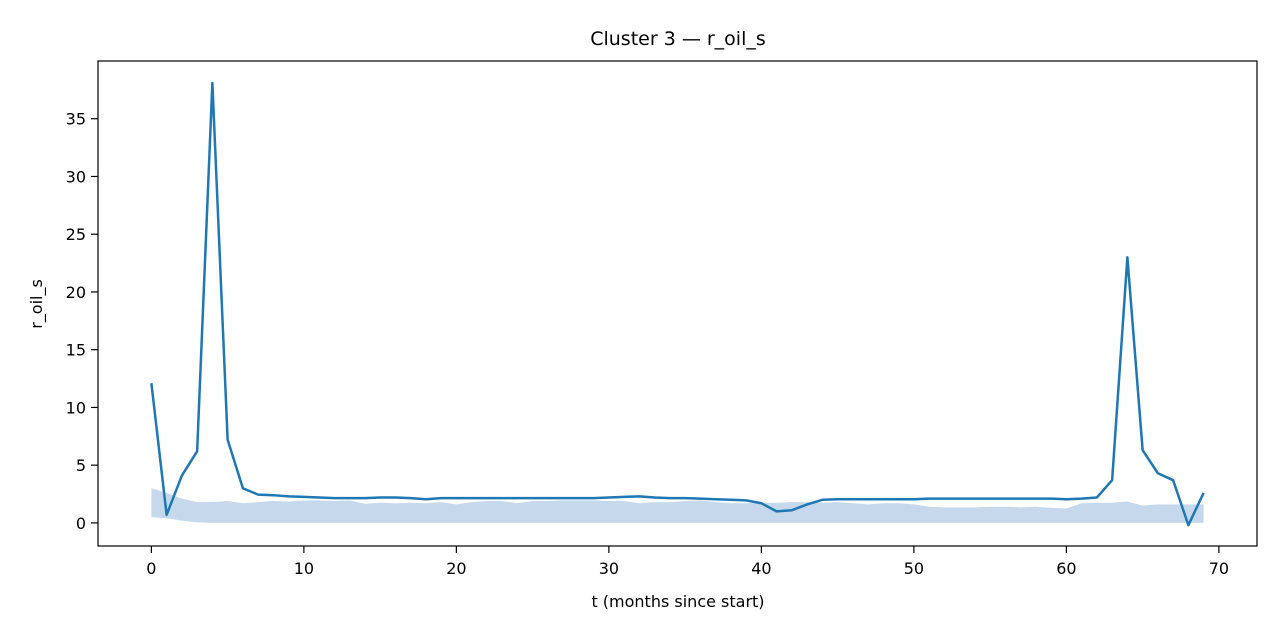 This screenshot has width=1280, height=640. What do you see at coordinates (76, 350) in the screenshot?
I see `y-tick-label: 15` at bounding box center [76, 350].